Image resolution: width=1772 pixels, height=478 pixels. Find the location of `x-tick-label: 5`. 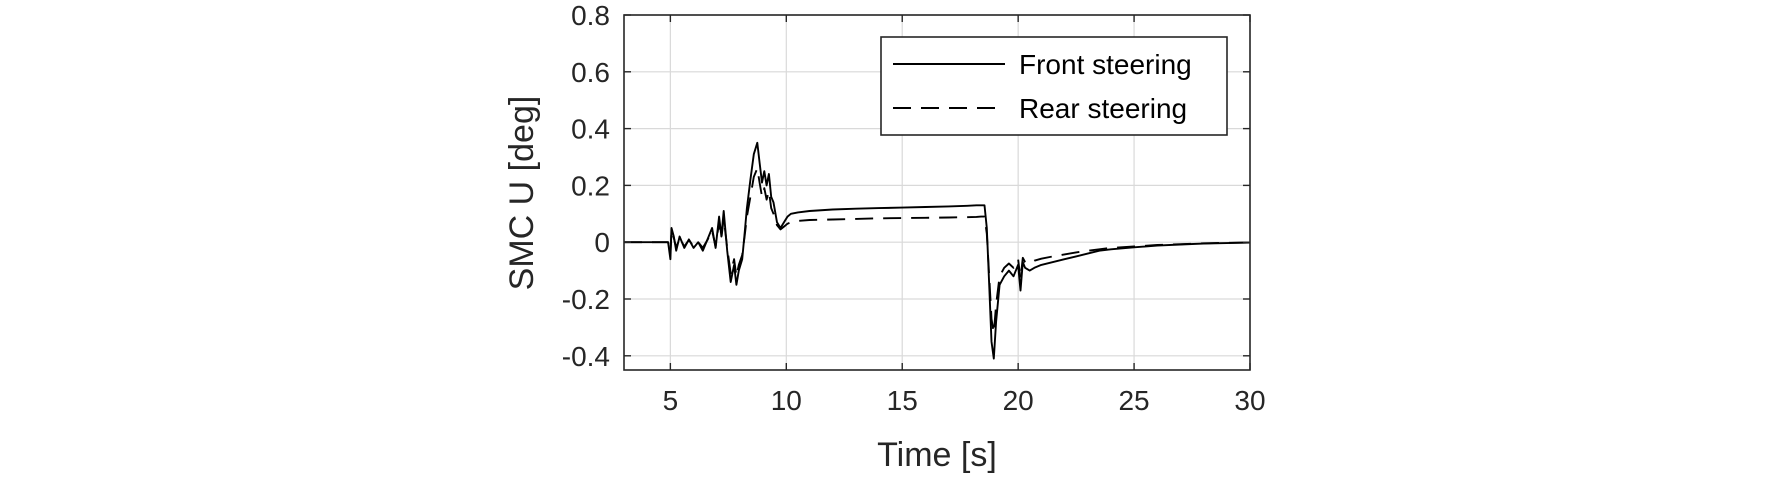

x-tick-label: 5 is located at coordinates (671, 400).